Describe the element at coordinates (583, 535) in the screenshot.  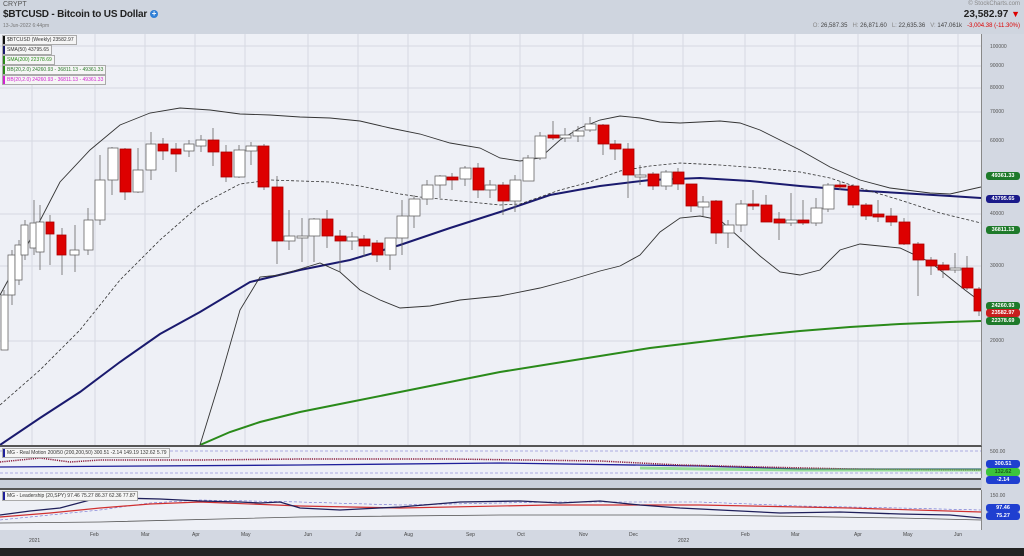
I see `x-label: Nov` at that location.